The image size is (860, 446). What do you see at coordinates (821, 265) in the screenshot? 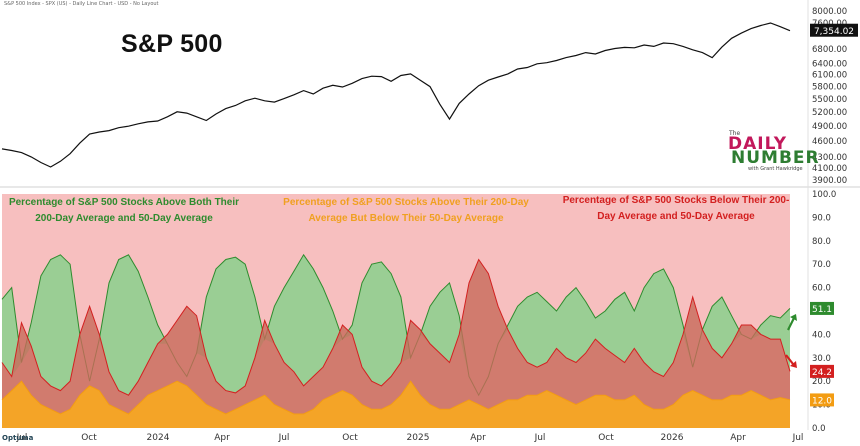
I see `percent-tick-label: 70.0` at bounding box center [821, 265].